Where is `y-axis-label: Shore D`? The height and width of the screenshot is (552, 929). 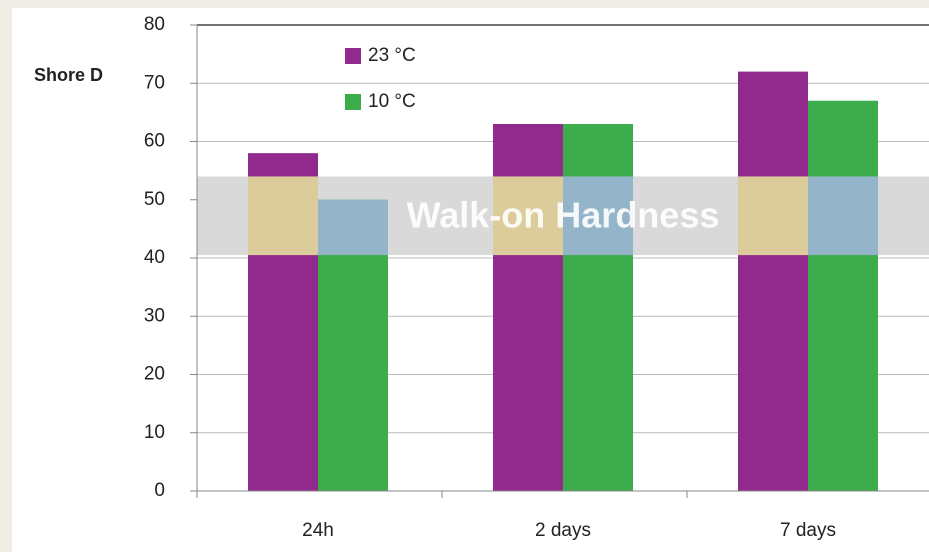
y-axis-label: Shore D is located at coordinates (68, 75).